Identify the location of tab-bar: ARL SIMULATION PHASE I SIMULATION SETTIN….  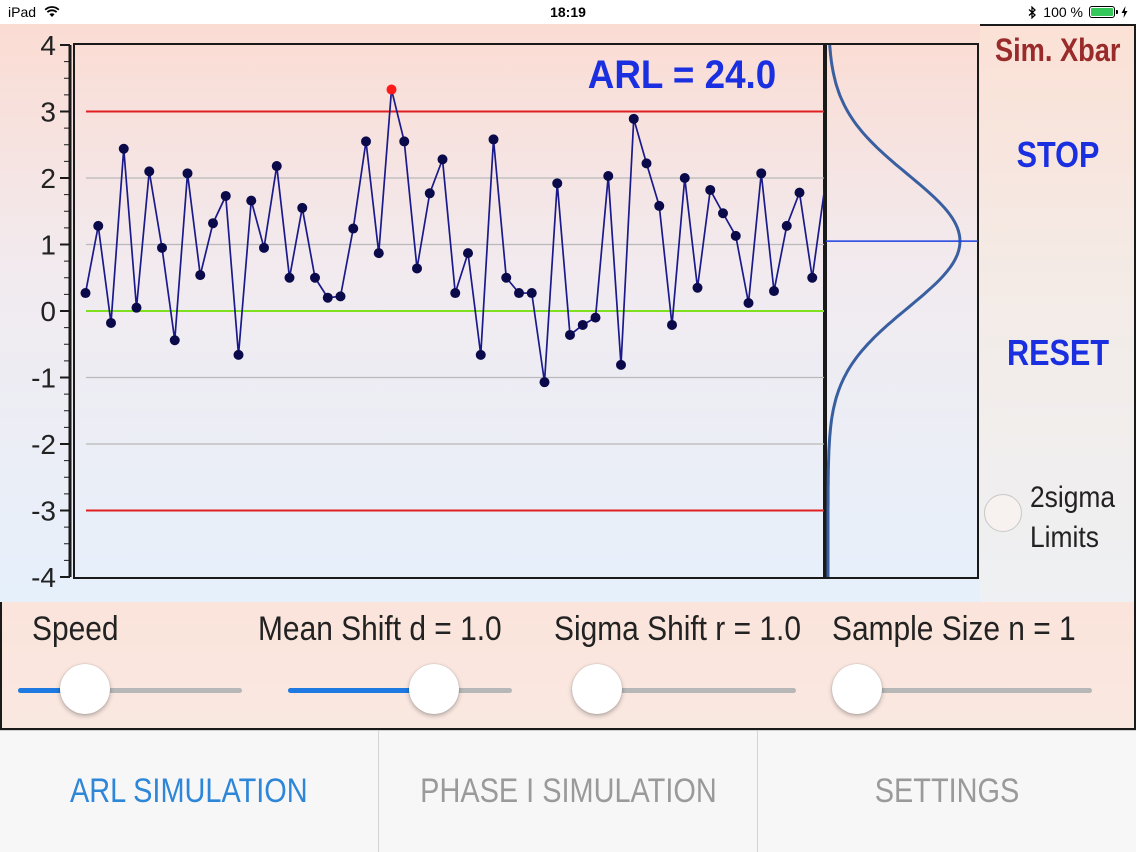
(568, 791).